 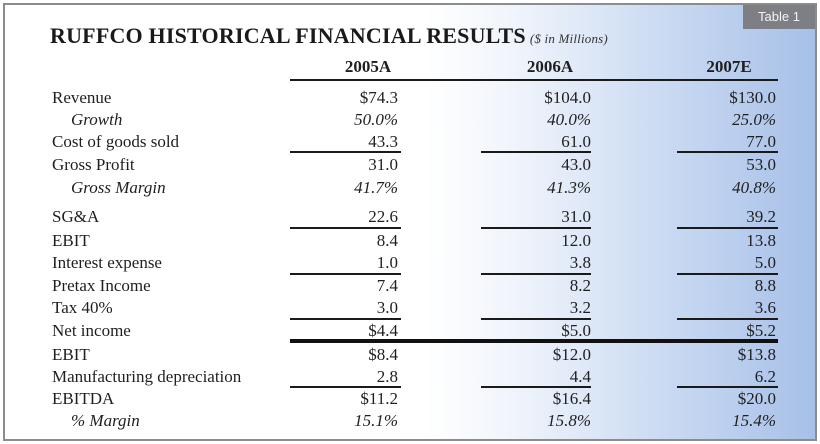 I want to click on cell-2007e: 8.8, so click(x=765, y=285).